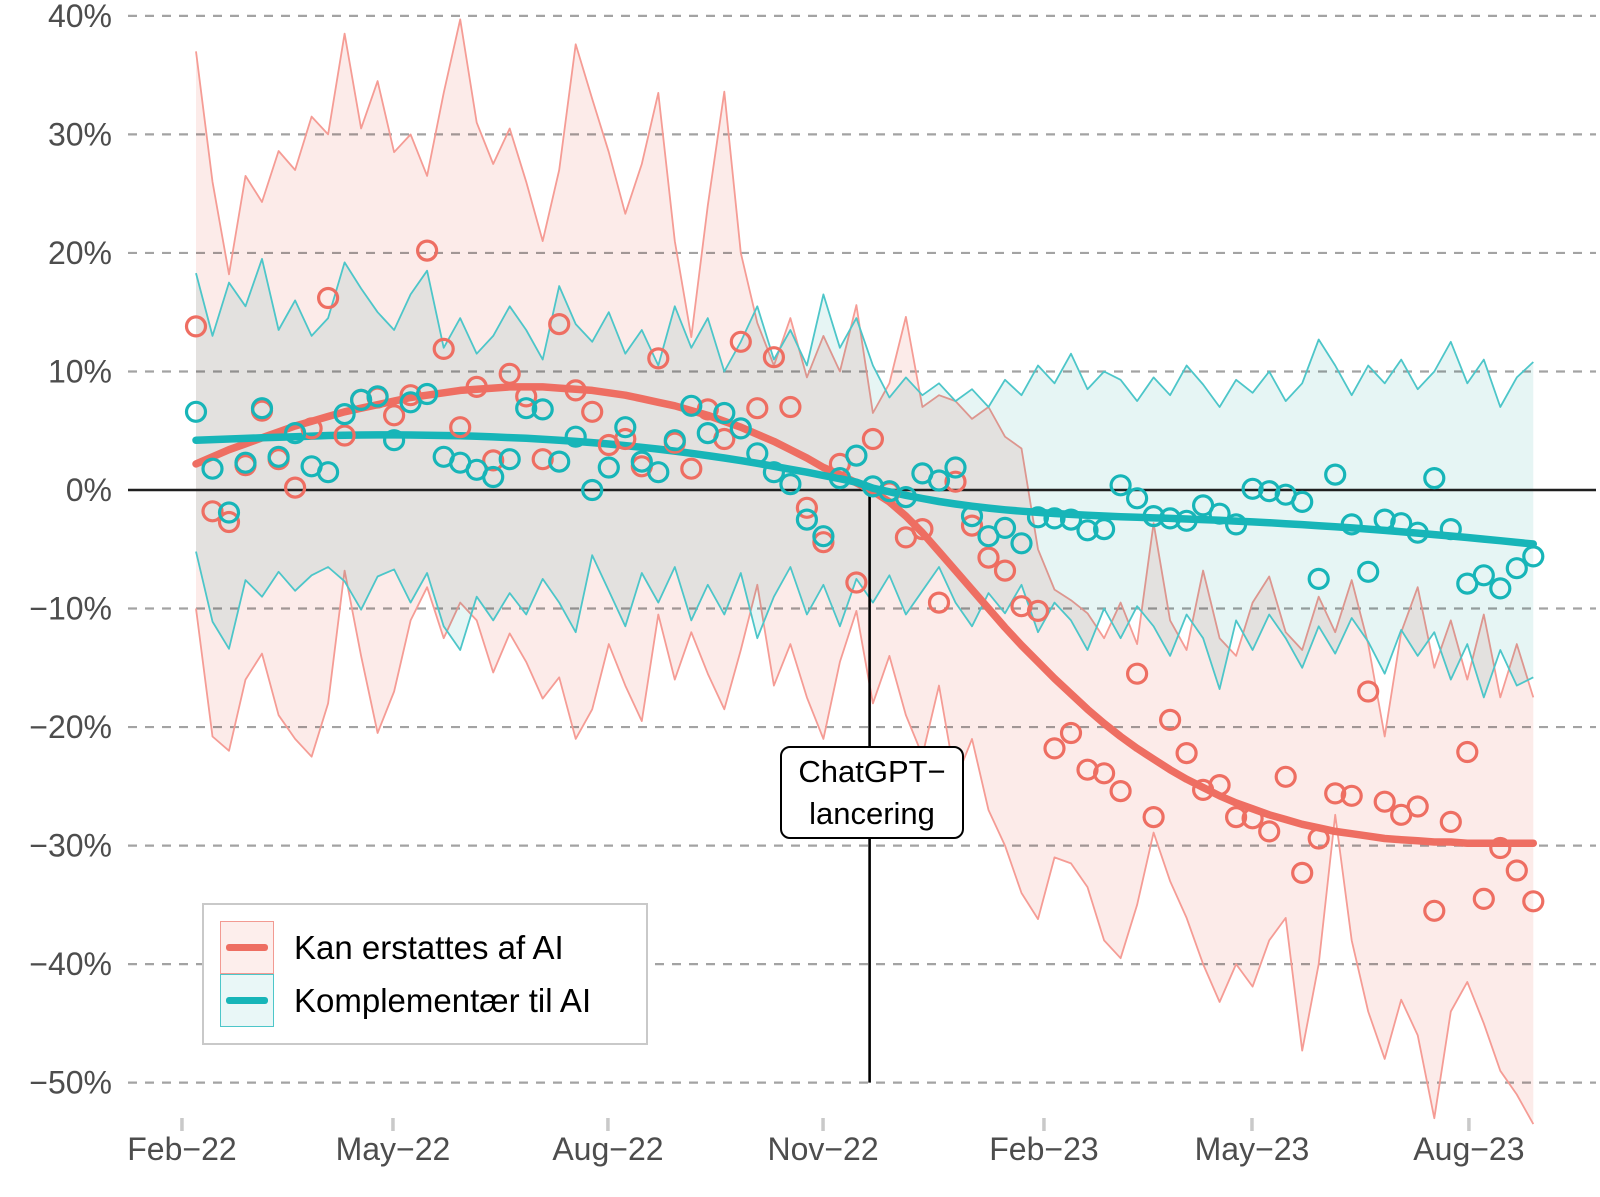  What do you see at coordinates (247, 1000) in the screenshot?
I see `legend-key-line-teal-icon` at bounding box center [247, 1000].